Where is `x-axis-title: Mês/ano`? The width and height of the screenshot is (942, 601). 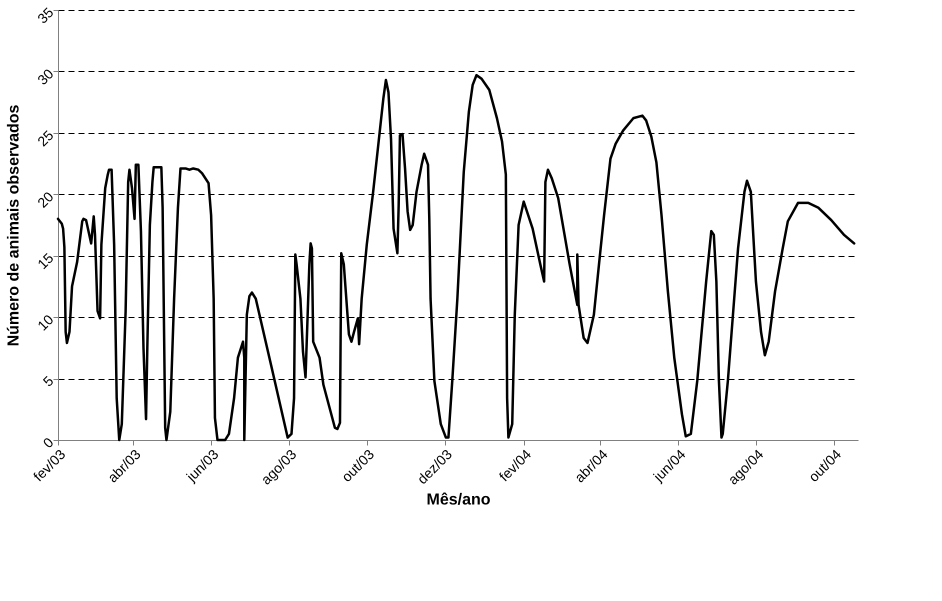
x-axis-title: Mês/ano is located at coordinates (458, 500).